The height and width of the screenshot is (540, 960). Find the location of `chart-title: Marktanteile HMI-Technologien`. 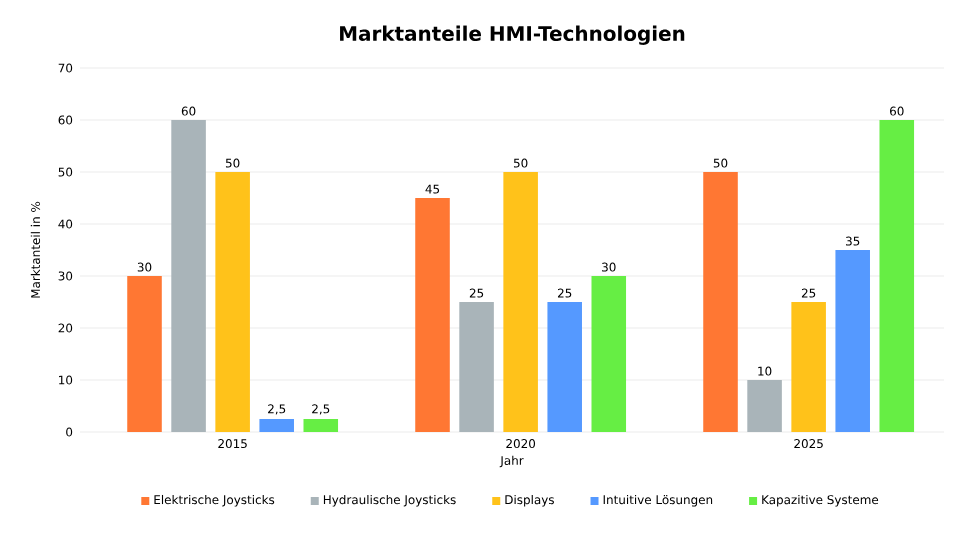

chart-title: Marktanteile HMI-Technologien is located at coordinates (512, 35).